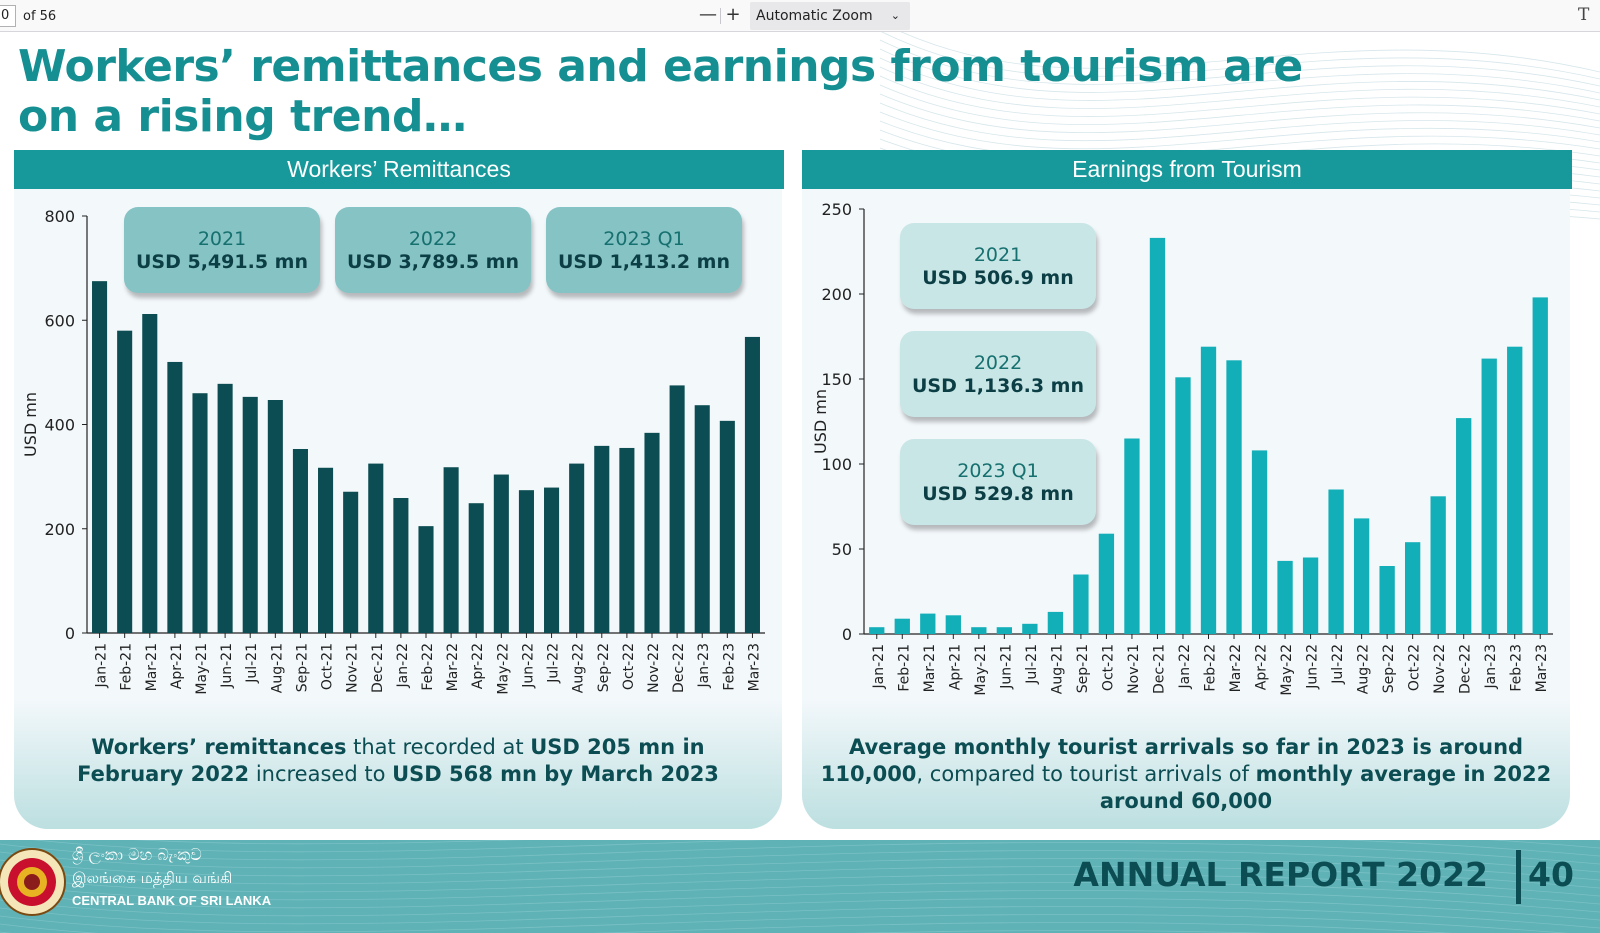 This screenshot has width=1600, height=933. Describe the element at coordinates (59, 425) in the screenshot. I see `y-tick-label: 400` at that location.